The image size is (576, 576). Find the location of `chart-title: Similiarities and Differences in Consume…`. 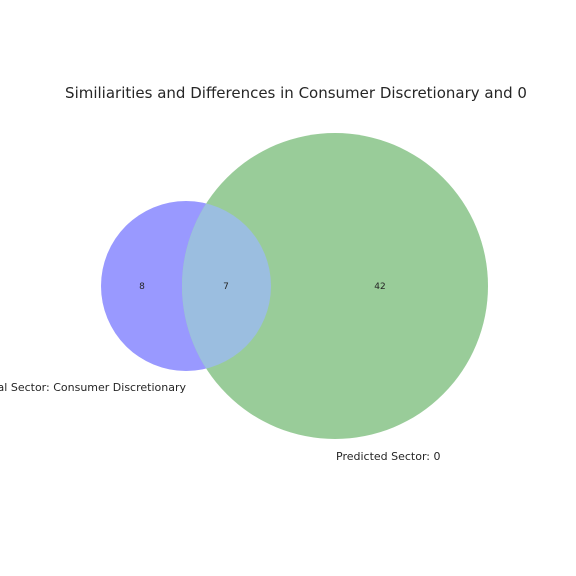

chart-title: Similiarities and Differences in Consume… is located at coordinates (296, 93).